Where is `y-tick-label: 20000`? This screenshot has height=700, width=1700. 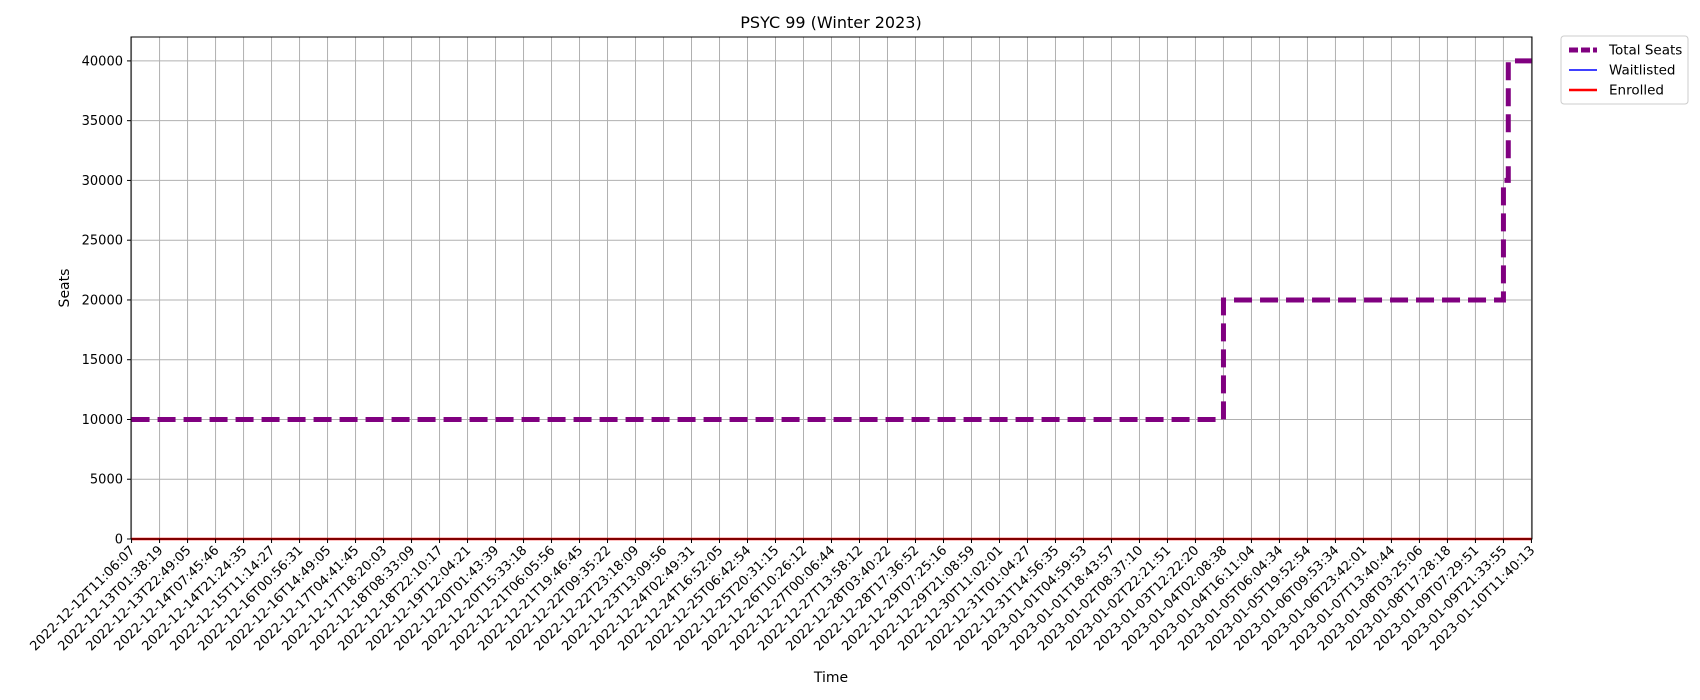 y-tick-label: 20000 is located at coordinates (102, 300).